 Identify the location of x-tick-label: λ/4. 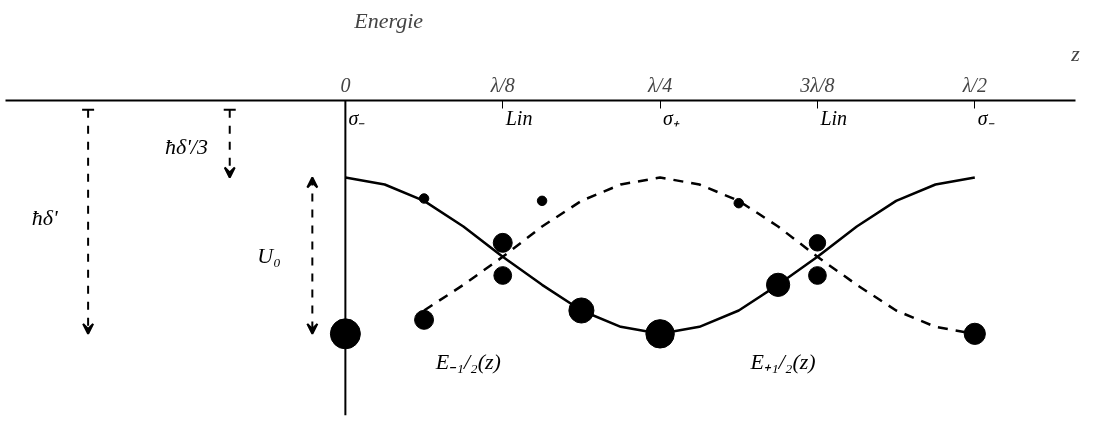
(659, 84).